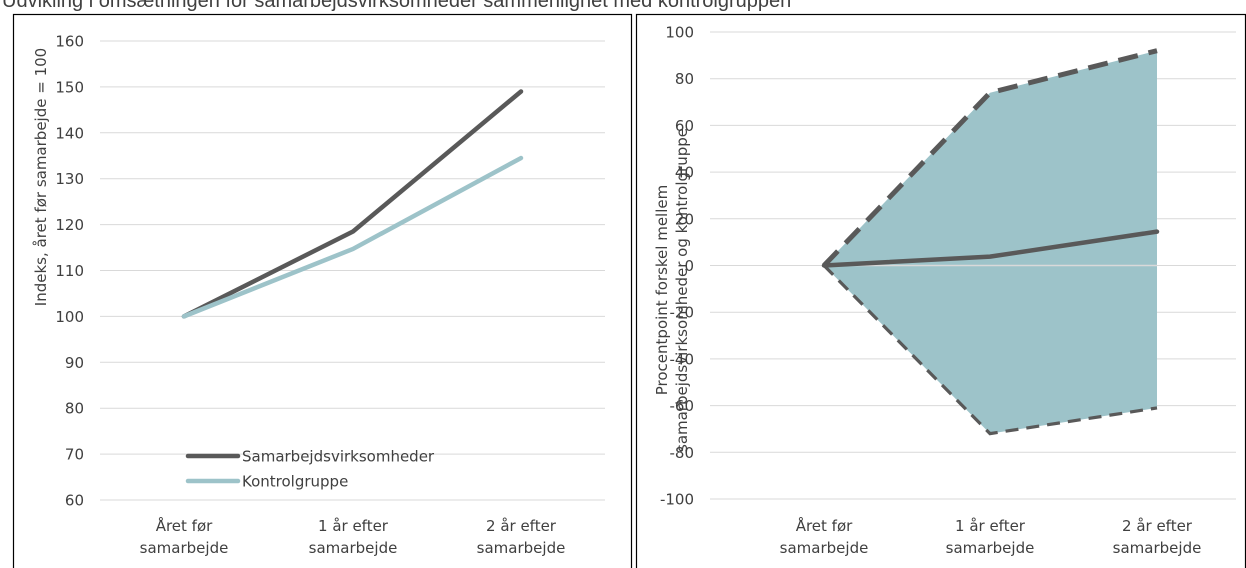  I want to click on y-tick-label: 20, so click(684, 219).